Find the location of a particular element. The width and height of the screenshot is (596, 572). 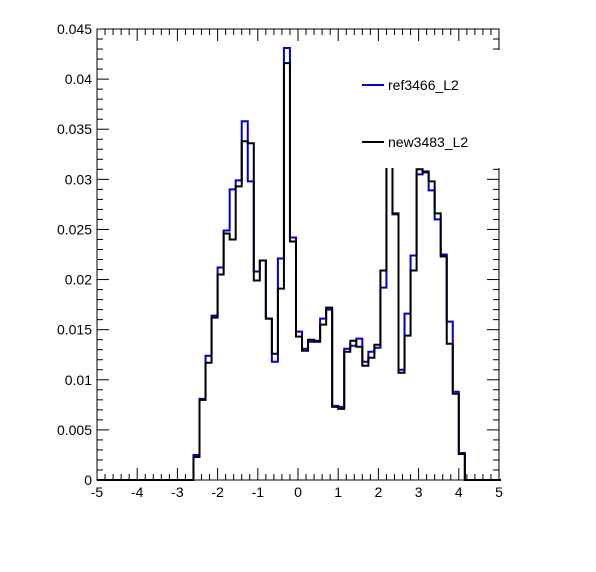

x-tick-label: 1 is located at coordinates (338, 492).